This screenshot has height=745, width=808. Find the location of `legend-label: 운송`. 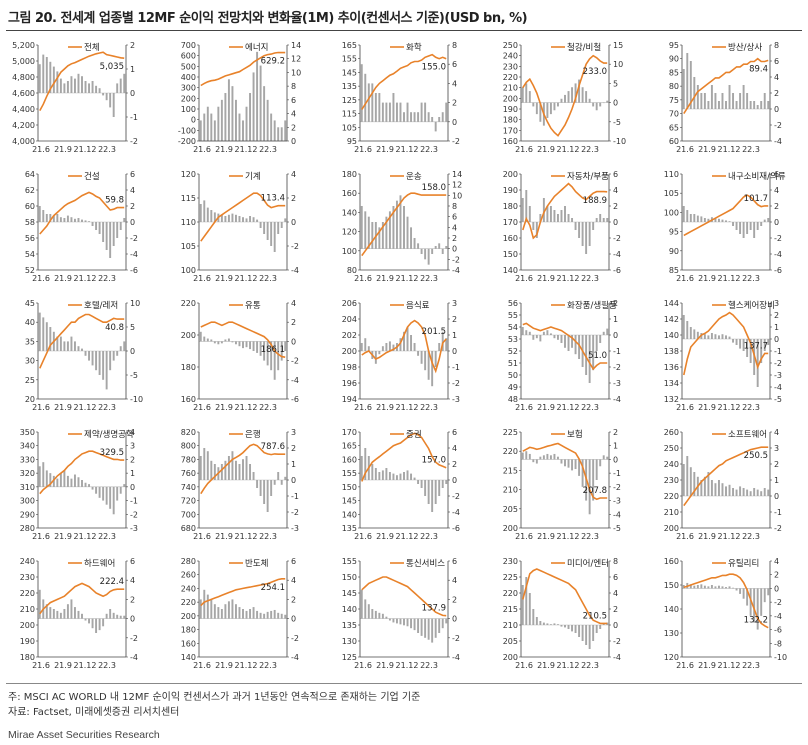

legend-label: 운송 is located at coordinates (414, 177).